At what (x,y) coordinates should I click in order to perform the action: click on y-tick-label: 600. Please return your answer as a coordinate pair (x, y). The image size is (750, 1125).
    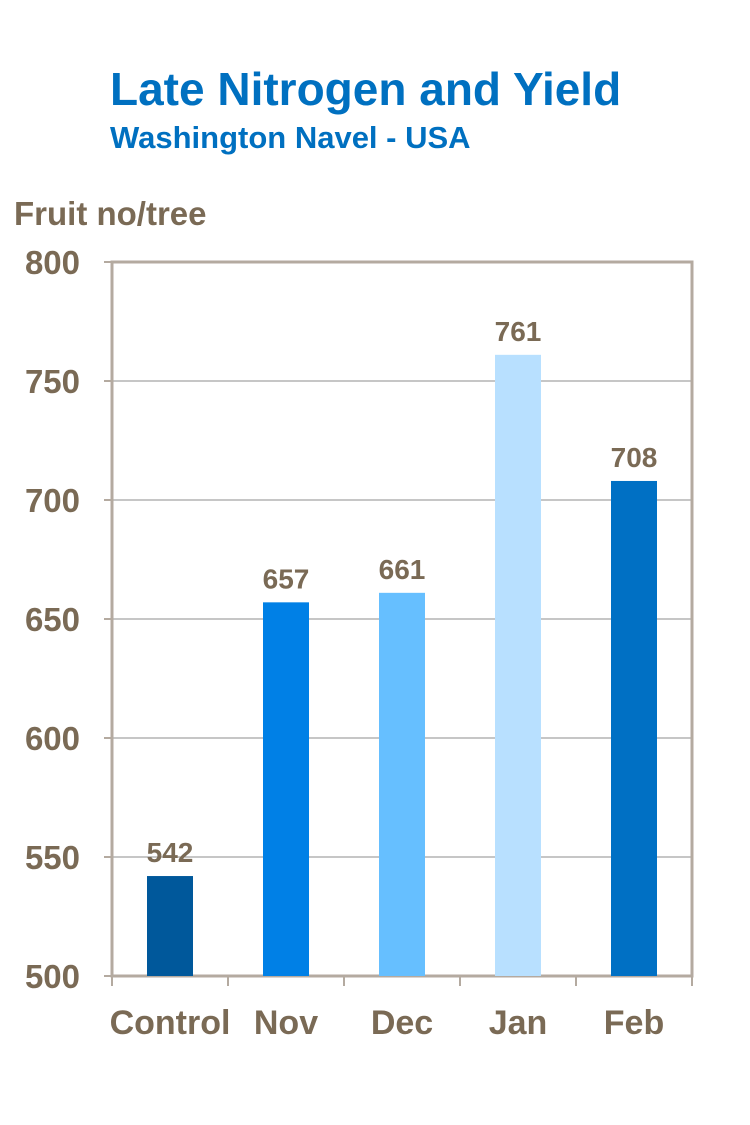
    Looking at the image, I should click on (52, 738).